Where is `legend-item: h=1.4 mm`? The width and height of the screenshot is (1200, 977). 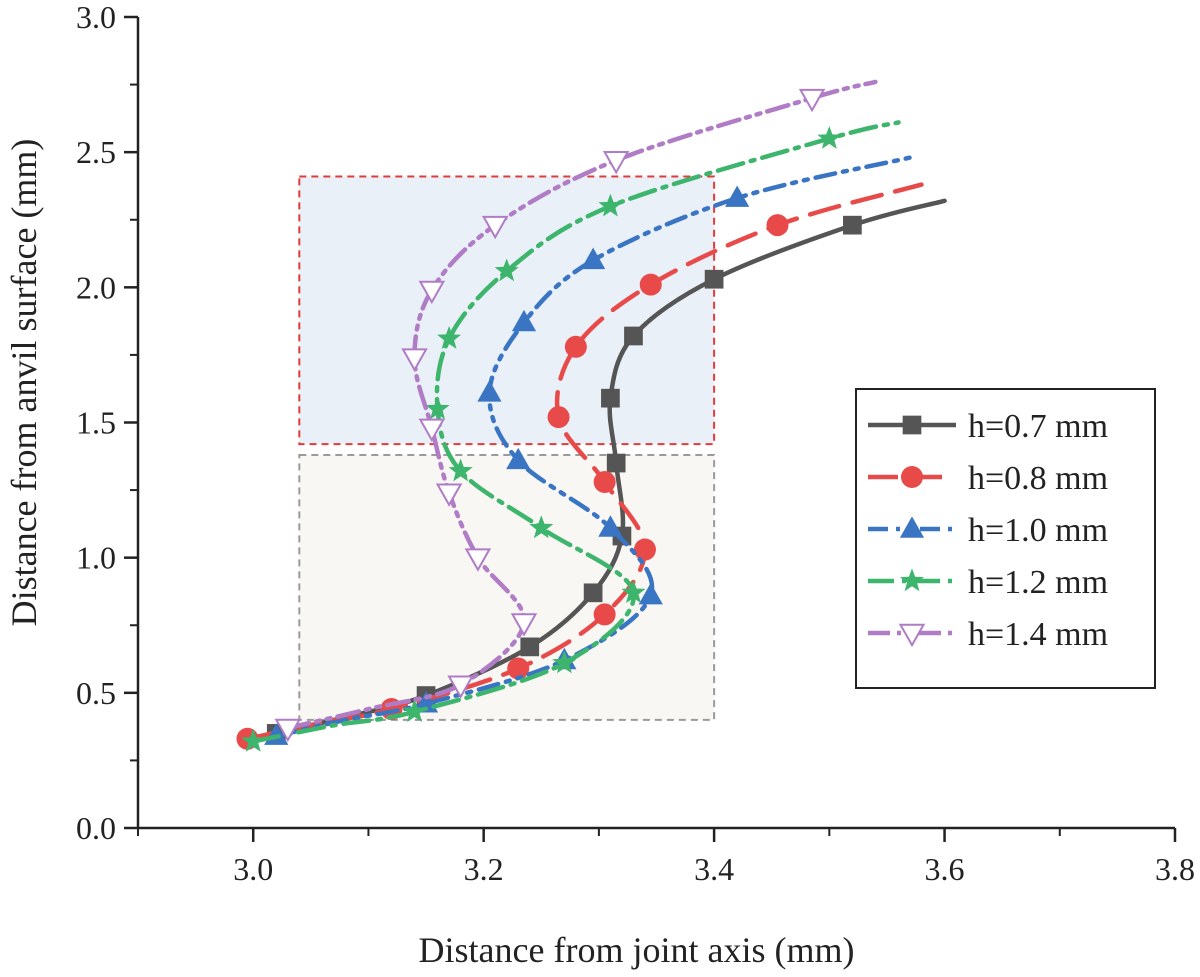
legend-item: h=1.4 mm is located at coordinates (988, 634).